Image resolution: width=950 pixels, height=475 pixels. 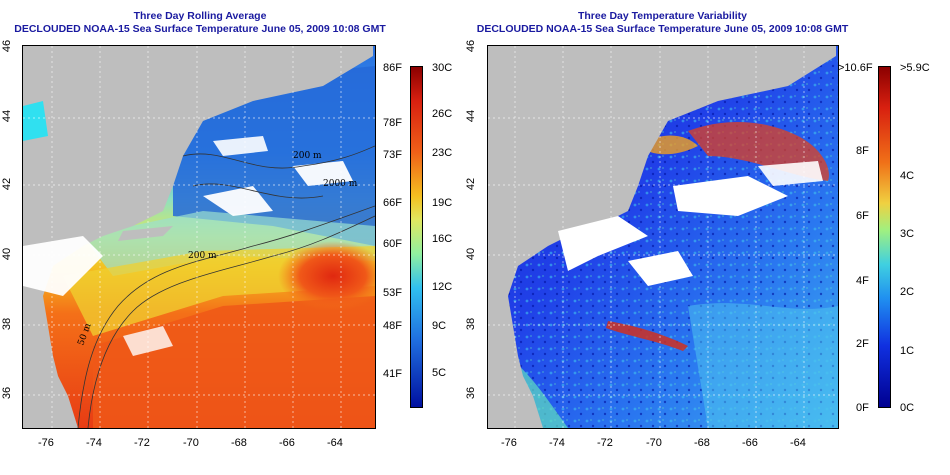 What do you see at coordinates (326, 276) in the screenshot?
I see `left-warm-eddy` at bounding box center [326, 276].